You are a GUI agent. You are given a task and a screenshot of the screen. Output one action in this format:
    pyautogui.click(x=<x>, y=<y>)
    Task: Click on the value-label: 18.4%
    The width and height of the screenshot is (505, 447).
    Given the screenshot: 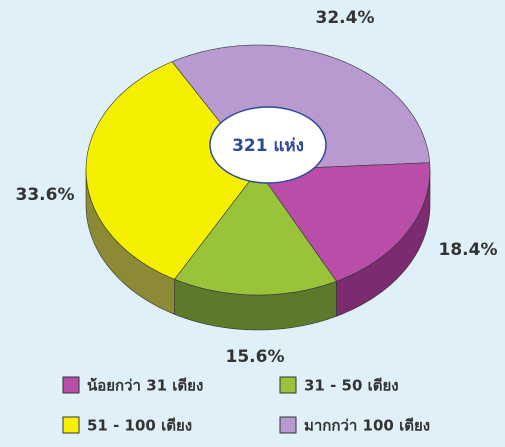 What is the action you would take?
    pyautogui.click(x=468, y=250)
    